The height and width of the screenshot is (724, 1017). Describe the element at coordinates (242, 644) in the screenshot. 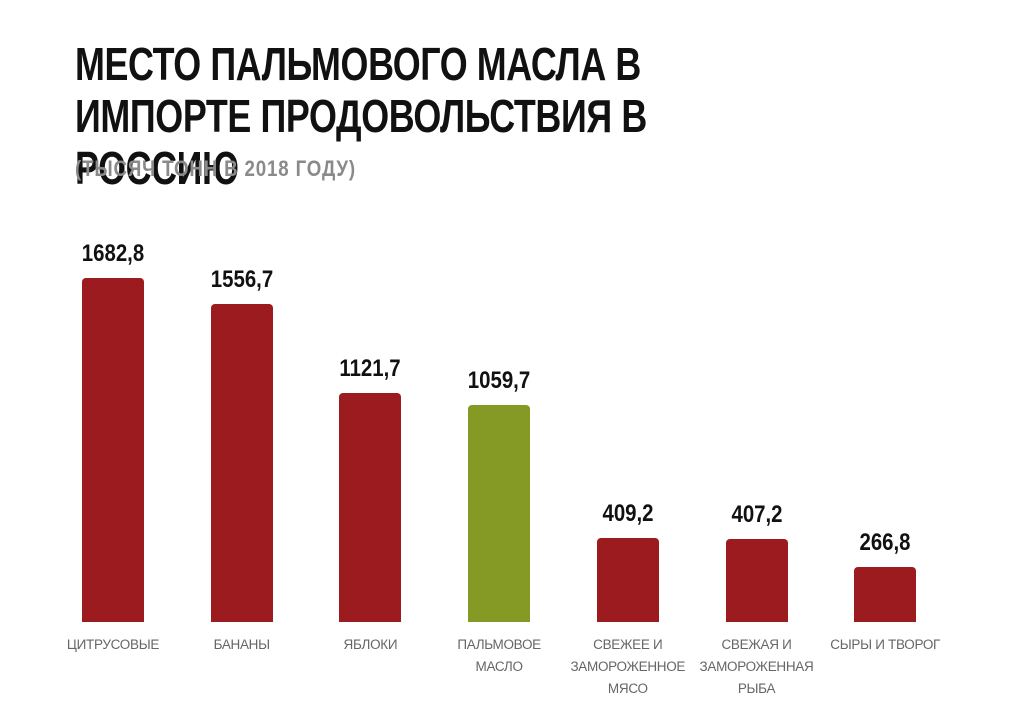

I see `x-tick-label: БАНАНЫ` at that location.